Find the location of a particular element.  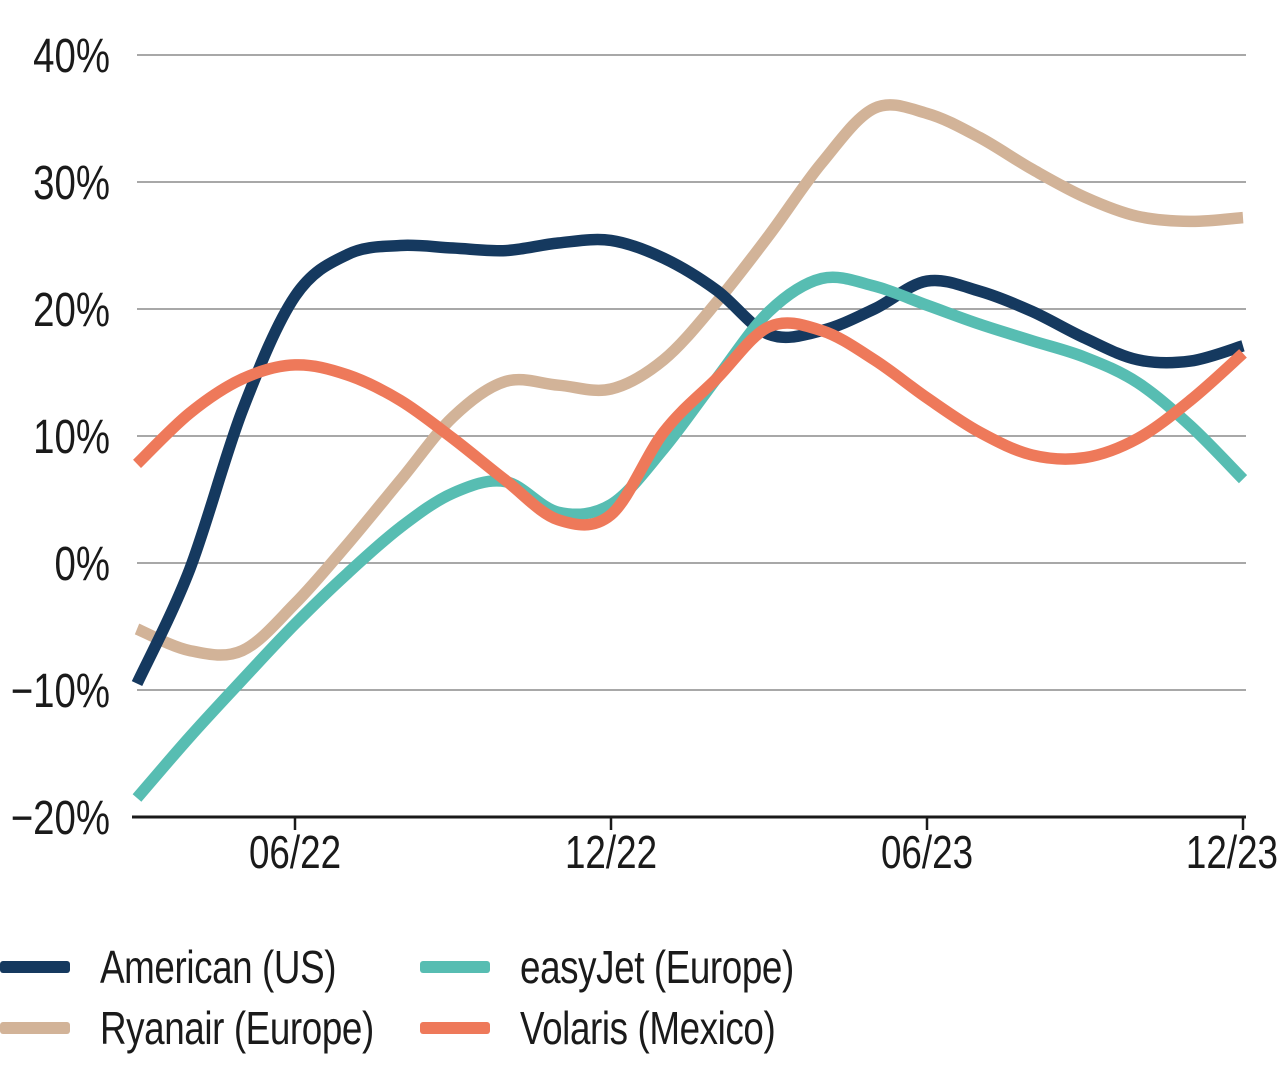

legend-label-american: American (US) is located at coordinates (218, 967).